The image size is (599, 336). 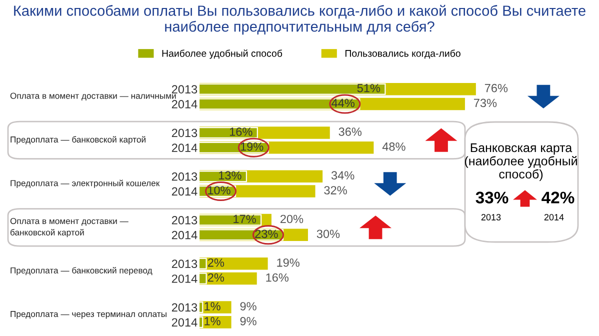 I want to click on data-label: 34%, so click(x=342, y=175).